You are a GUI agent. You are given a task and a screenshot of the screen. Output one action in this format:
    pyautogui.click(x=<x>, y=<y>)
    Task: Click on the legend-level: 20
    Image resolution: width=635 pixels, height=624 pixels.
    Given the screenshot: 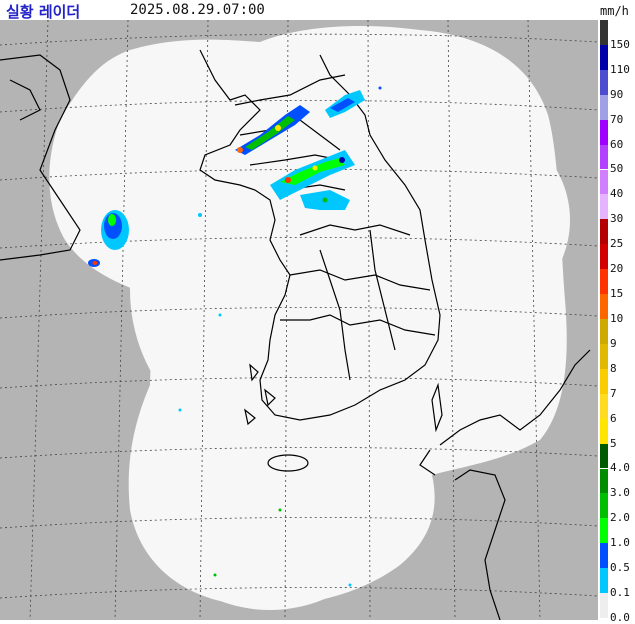 What is the action you would take?
    pyautogui.click(x=616, y=259)
    